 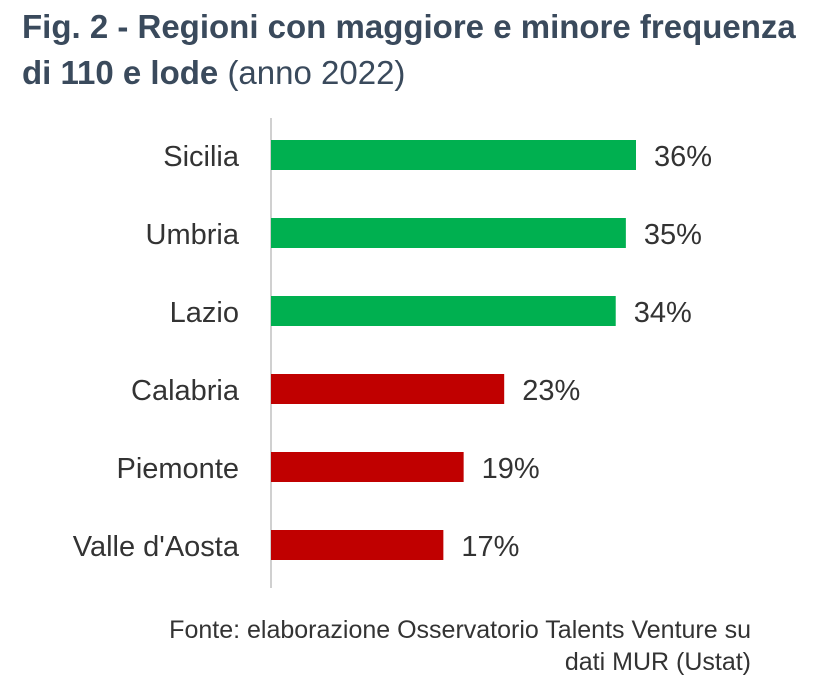 What do you see at coordinates (316, 72) in the screenshot?
I see `chart-title-year: (anno 2022)` at bounding box center [316, 72].